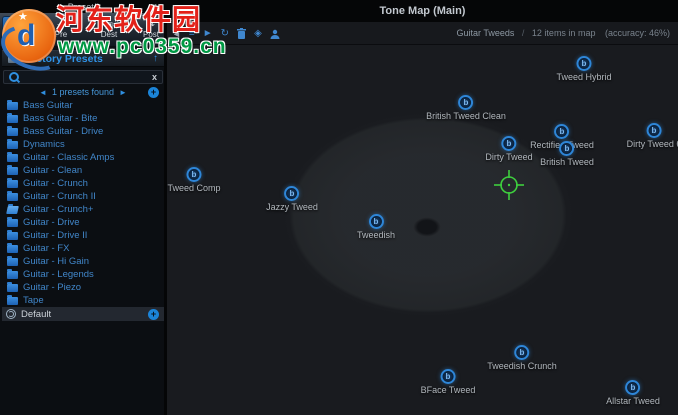 This screenshot has width=678, height=415. Describe the element at coordinates (83, 29) in the screenshot. I see `preset-toolbar: □ Main ↶ Pre ▣ Dest ↷ Post` at that location.